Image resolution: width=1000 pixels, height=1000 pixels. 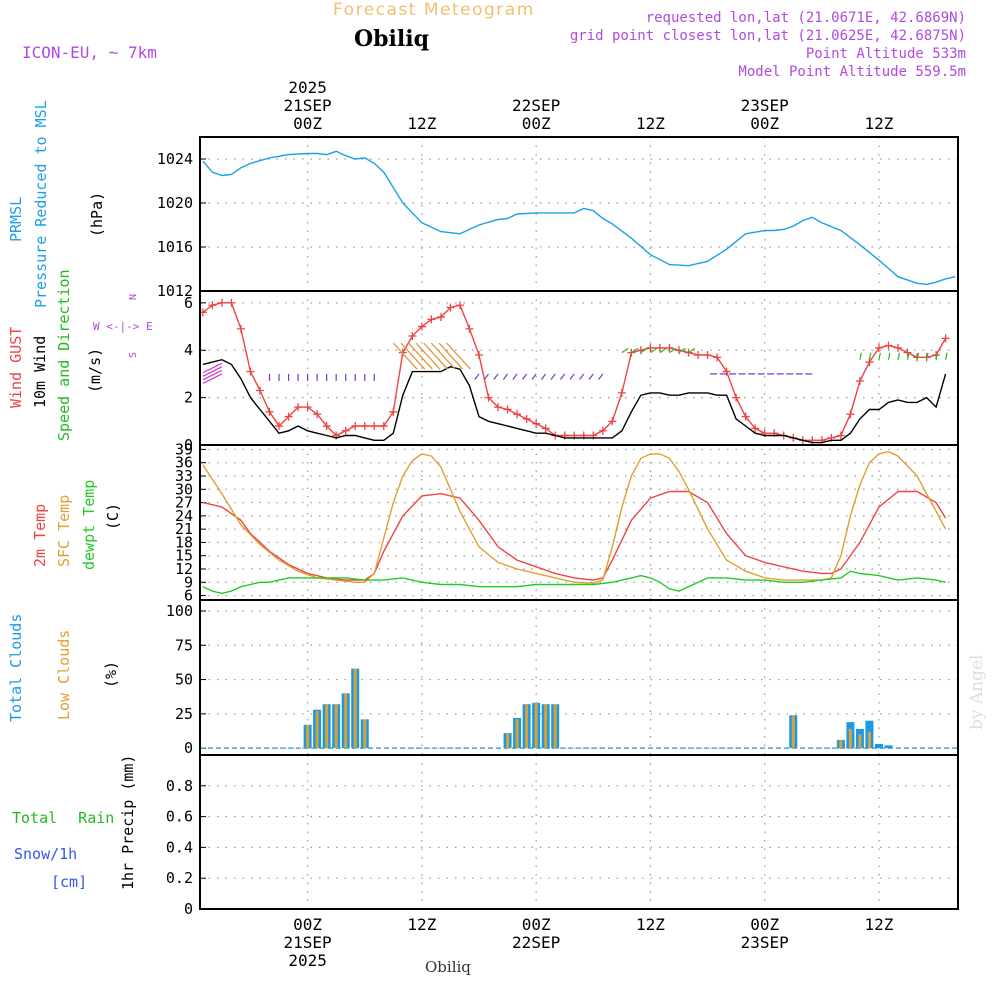 What do you see at coordinates (448, 967) in the screenshot?
I see `footer-location: Obiliq` at bounding box center [448, 967].